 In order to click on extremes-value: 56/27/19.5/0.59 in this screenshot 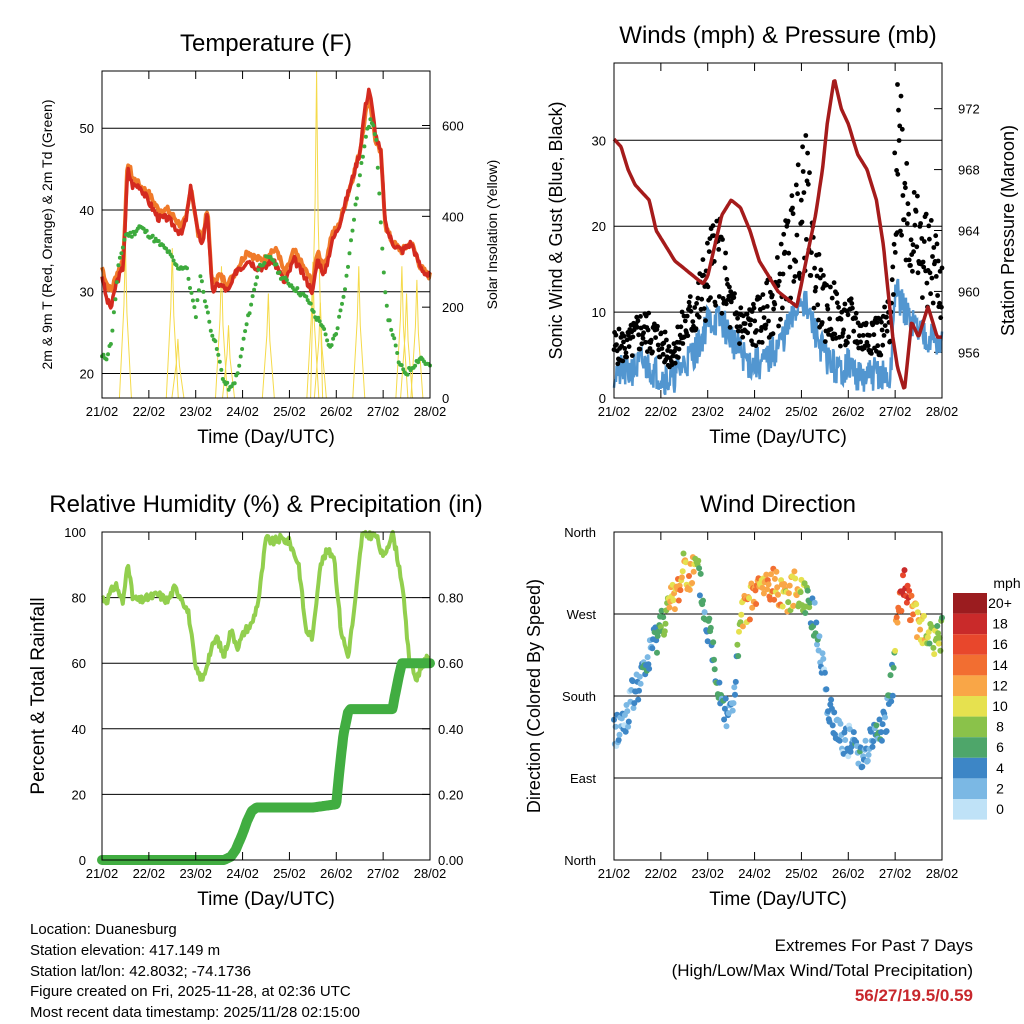, I will do `click(913, 995)`.